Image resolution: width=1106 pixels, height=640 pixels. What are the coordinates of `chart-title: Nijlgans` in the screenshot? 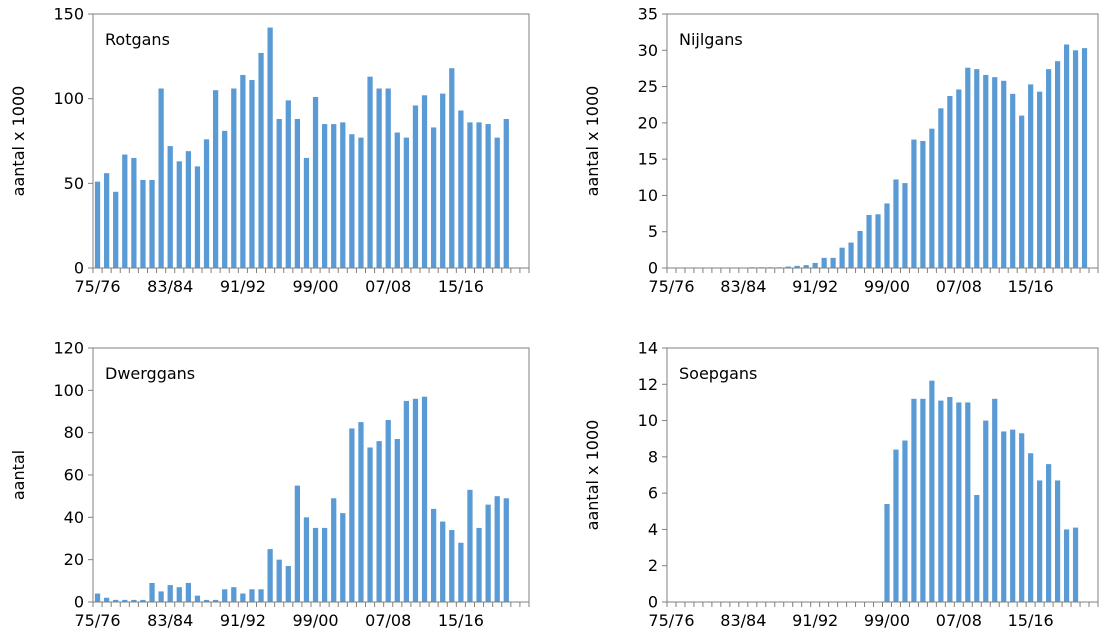 It's located at (711, 39).